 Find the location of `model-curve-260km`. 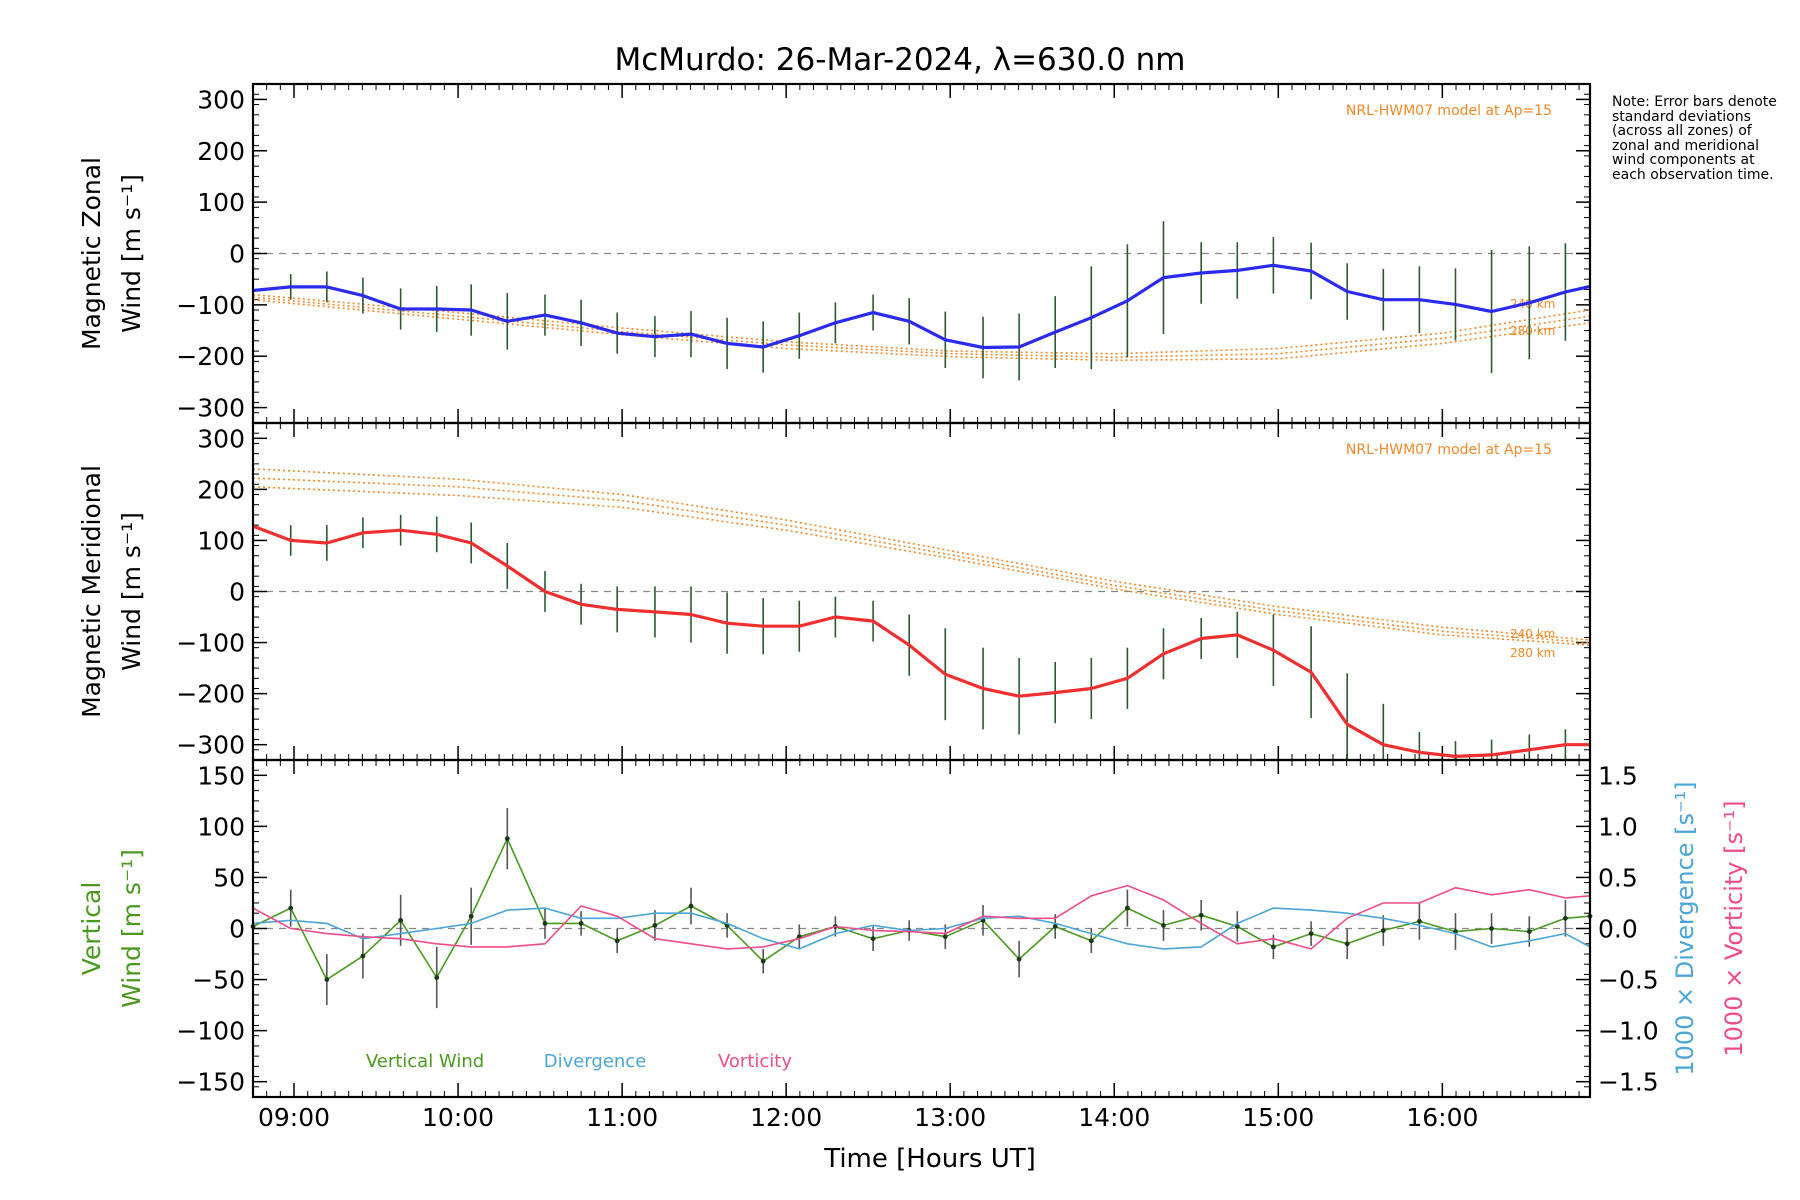

model-curve-260km is located at coordinates (921, 560).